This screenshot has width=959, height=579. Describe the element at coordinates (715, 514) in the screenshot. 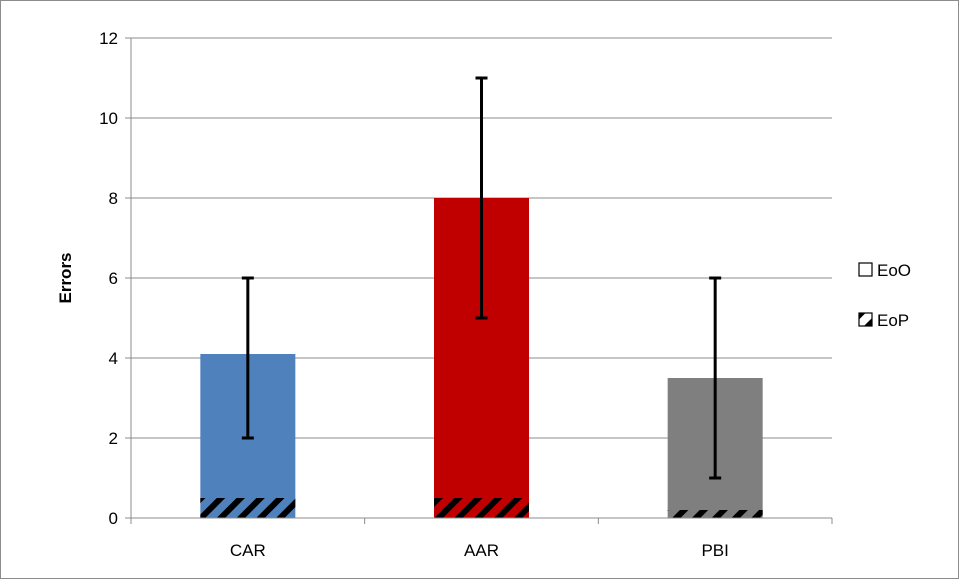

I see `hatch-pbi` at that location.